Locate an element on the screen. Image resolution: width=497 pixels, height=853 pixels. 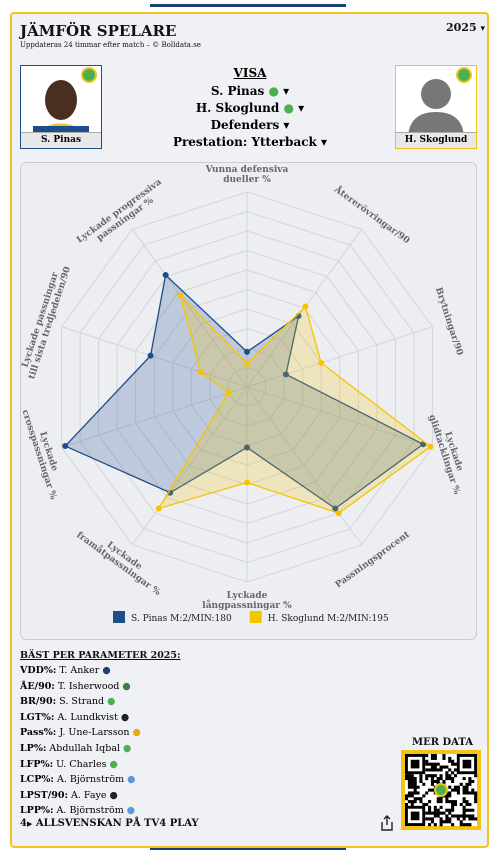
qr-code is located at coordinates (441, 790).